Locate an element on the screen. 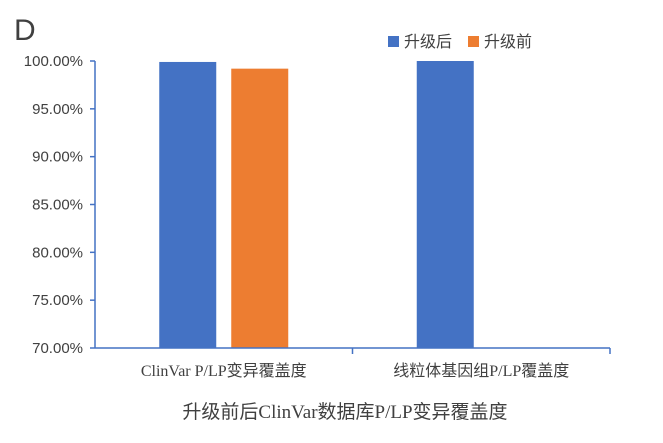  y-tick-label: 100.00% is located at coordinates (53, 61).